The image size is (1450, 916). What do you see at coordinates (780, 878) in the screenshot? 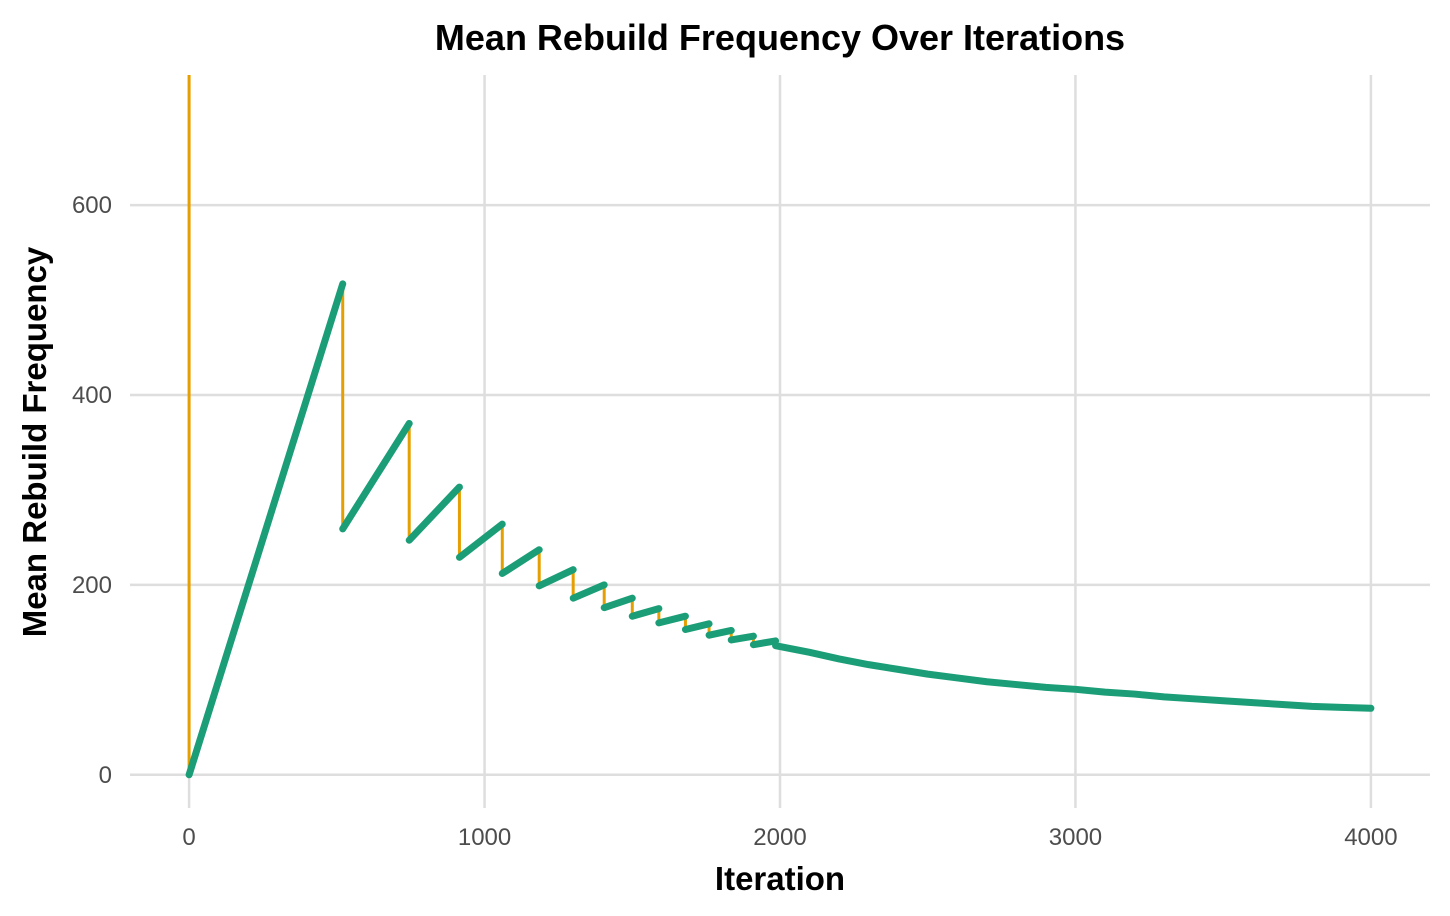
I see `x-axis-title: Iteration` at bounding box center [780, 878].